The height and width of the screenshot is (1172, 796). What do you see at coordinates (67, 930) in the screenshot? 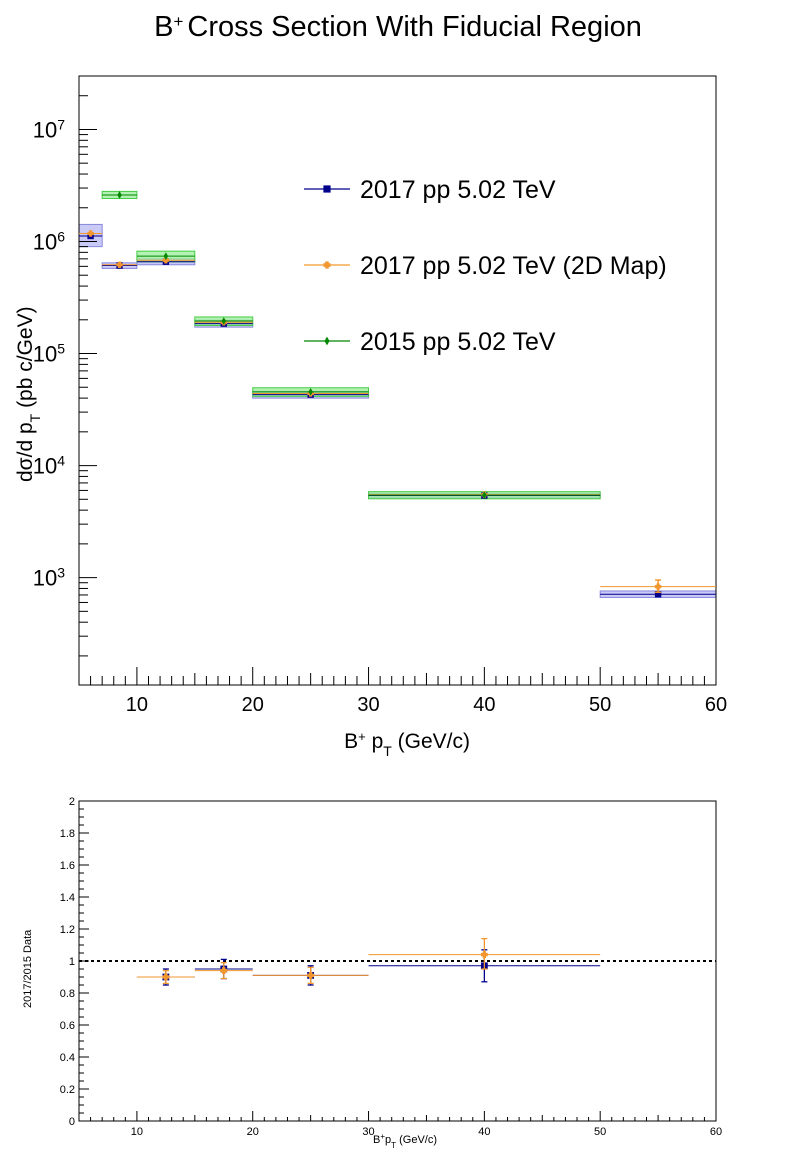
I see `bottom-y-tick-label: 1.2` at bounding box center [67, 930].